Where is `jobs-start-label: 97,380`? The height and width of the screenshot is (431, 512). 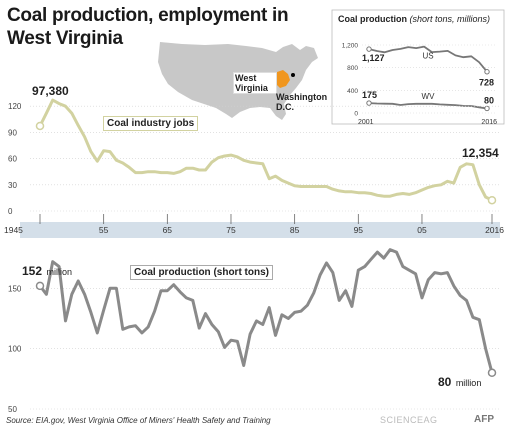 jobs-start-label: 97,380 is located at coordinates (50, 91).